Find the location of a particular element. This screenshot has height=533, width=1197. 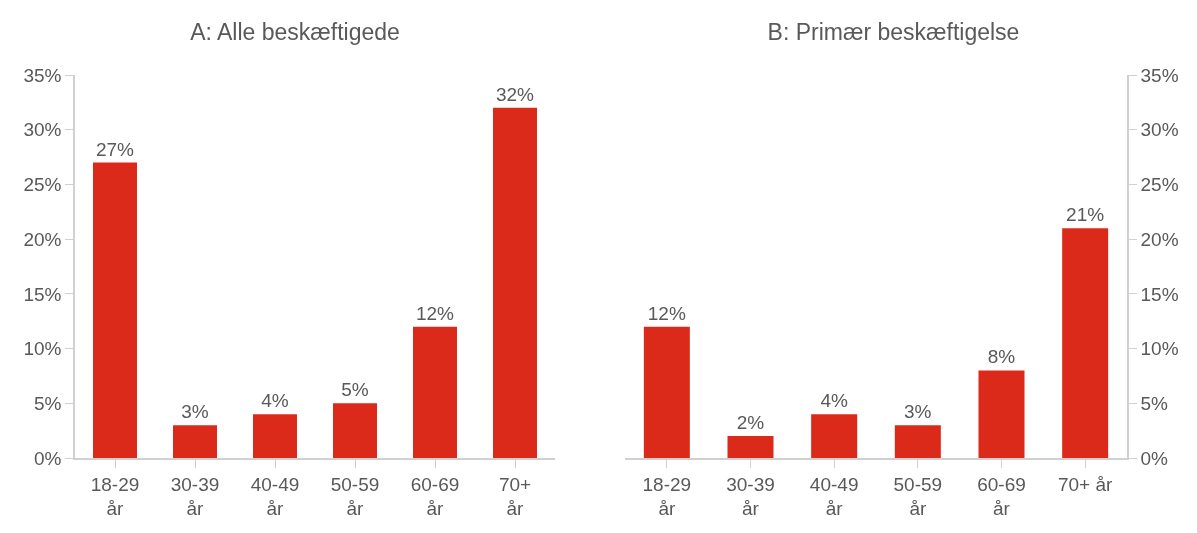

chart-title: B: Primær beskæftigelse is located at coordinates (893, 32).